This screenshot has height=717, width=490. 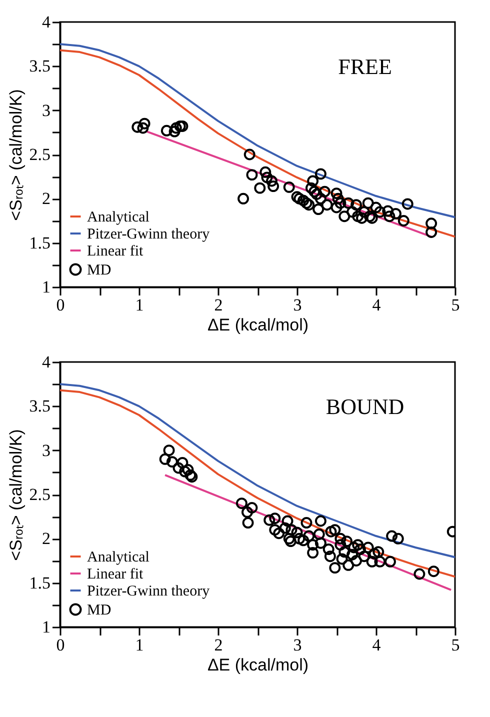 I want to click on y-tick-label: 3.5, so click(x=39, y=66).